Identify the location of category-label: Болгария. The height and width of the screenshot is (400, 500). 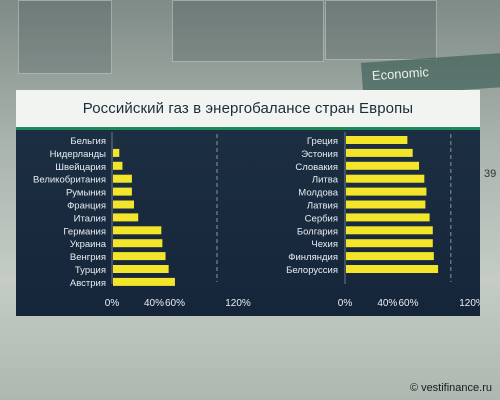
(317, 231).